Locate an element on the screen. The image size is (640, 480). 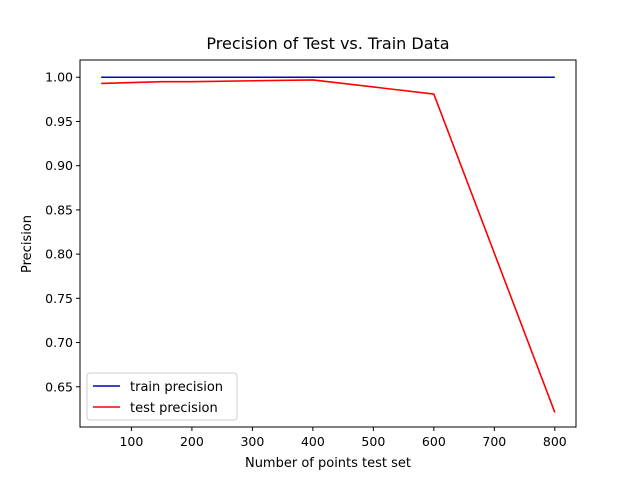
y-tick-label: 0.75 is located at coordinates (59, 298).